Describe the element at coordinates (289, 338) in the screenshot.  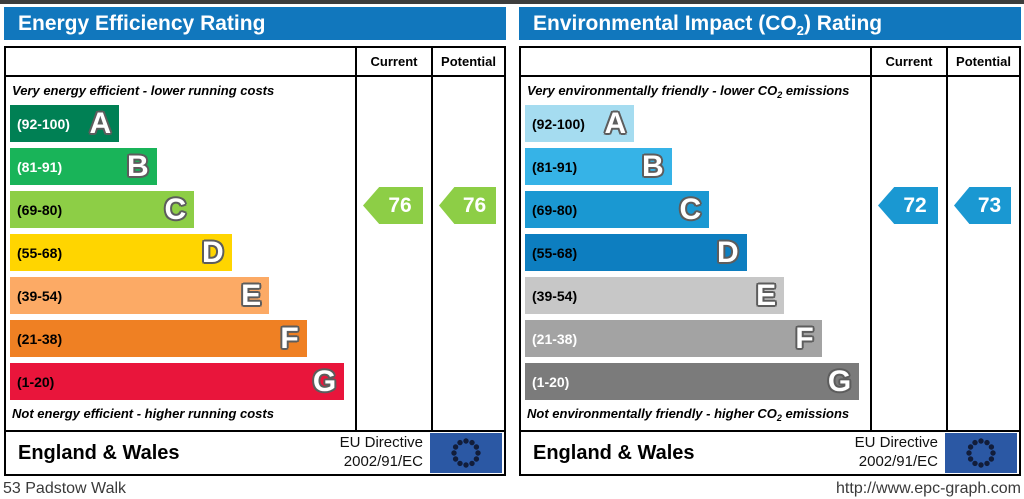
I see `band-letter: F` at that location.